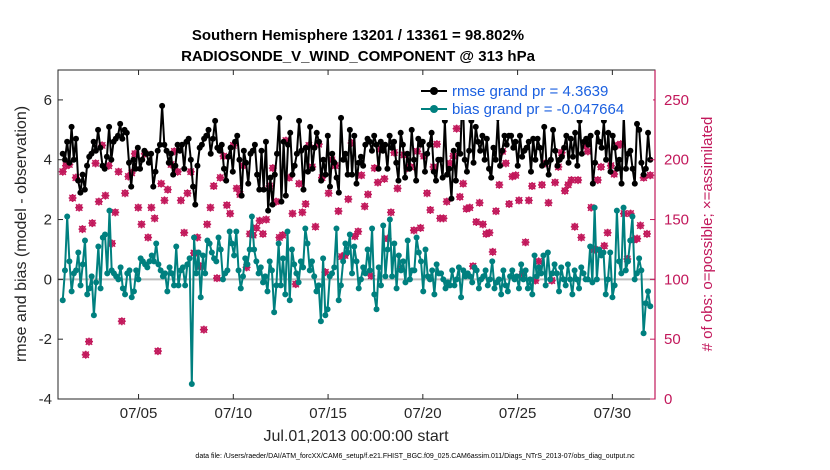 Image resolution: width=830 pixels, height=470 pixels. Describe the element at coordinates (613, 413) in the screenshot. I see `x-tick-label: 07/30` at that location.